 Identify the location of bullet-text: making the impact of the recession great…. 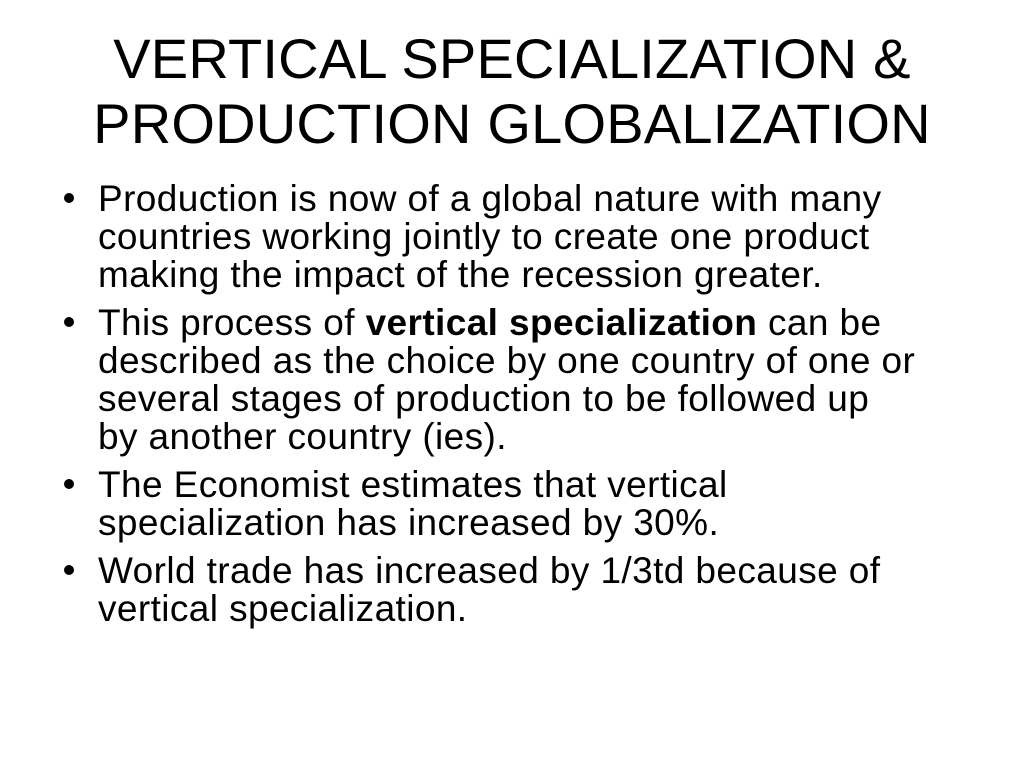
(460, 274).